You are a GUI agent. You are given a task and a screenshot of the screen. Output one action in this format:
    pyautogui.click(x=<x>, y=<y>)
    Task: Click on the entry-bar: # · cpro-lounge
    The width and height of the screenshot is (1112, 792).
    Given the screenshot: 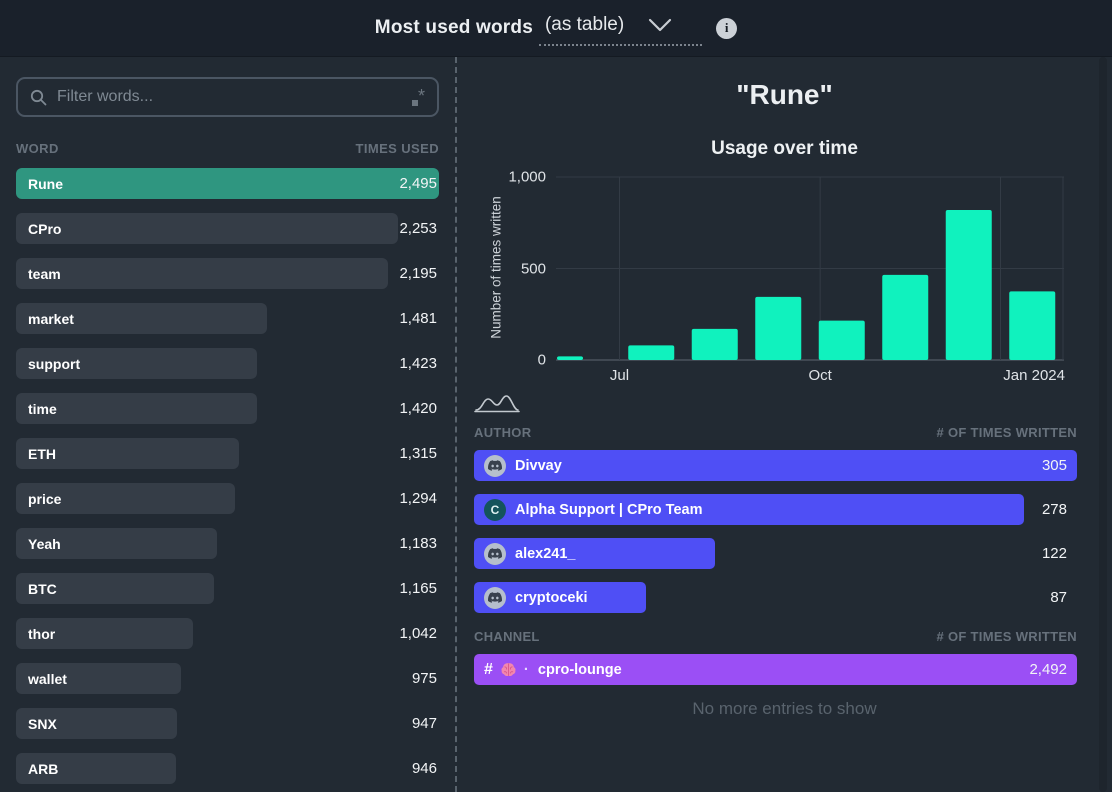 What is the action you would take?
    pyautogui.click(x=775, y=669)
    